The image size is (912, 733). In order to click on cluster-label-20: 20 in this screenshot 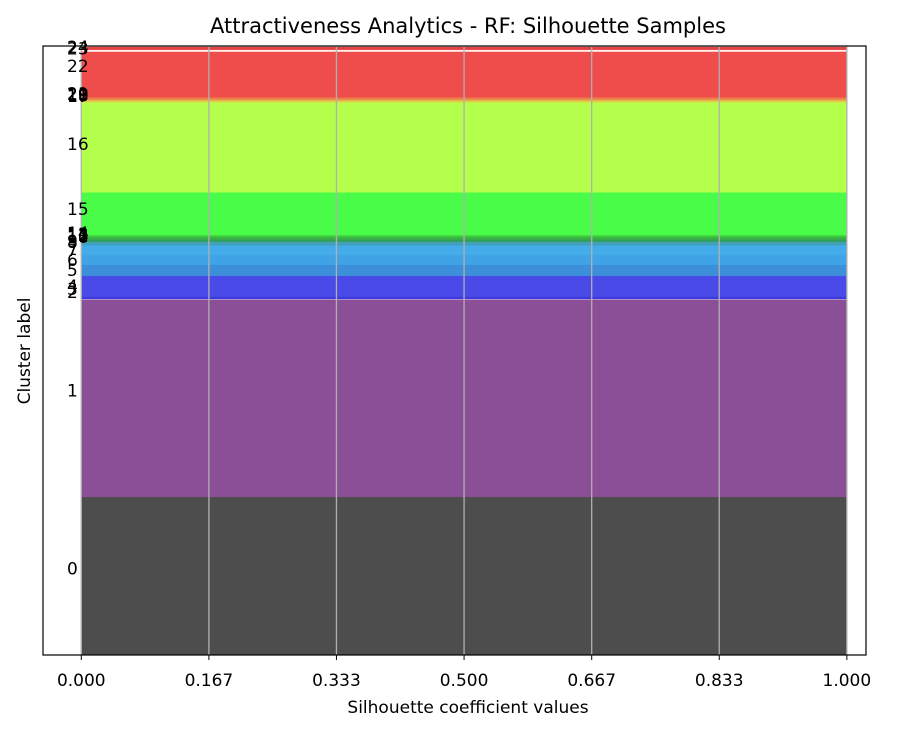, I will do `click(78, 95)`.